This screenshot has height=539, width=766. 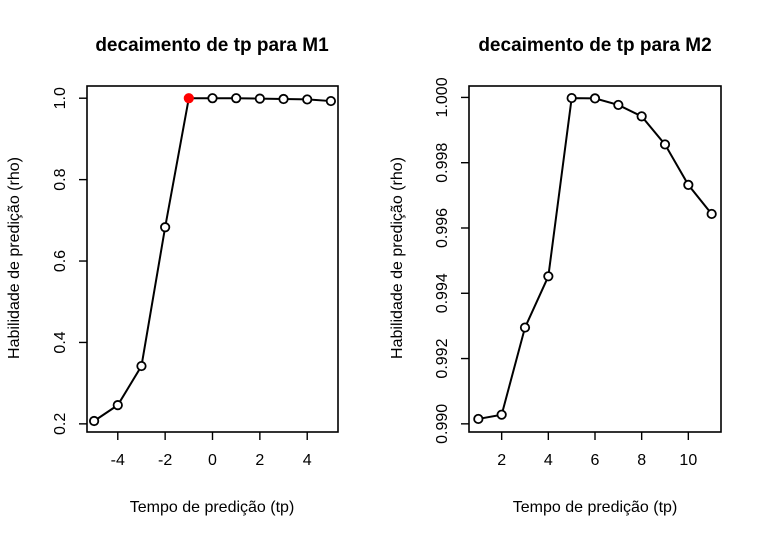 I want to click on x-tick-label: 8, so click(x=641, y=460).